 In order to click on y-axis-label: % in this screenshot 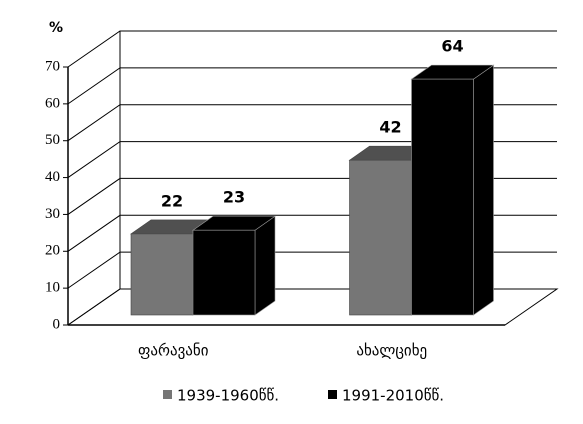, I will do `click(56, 28)`.